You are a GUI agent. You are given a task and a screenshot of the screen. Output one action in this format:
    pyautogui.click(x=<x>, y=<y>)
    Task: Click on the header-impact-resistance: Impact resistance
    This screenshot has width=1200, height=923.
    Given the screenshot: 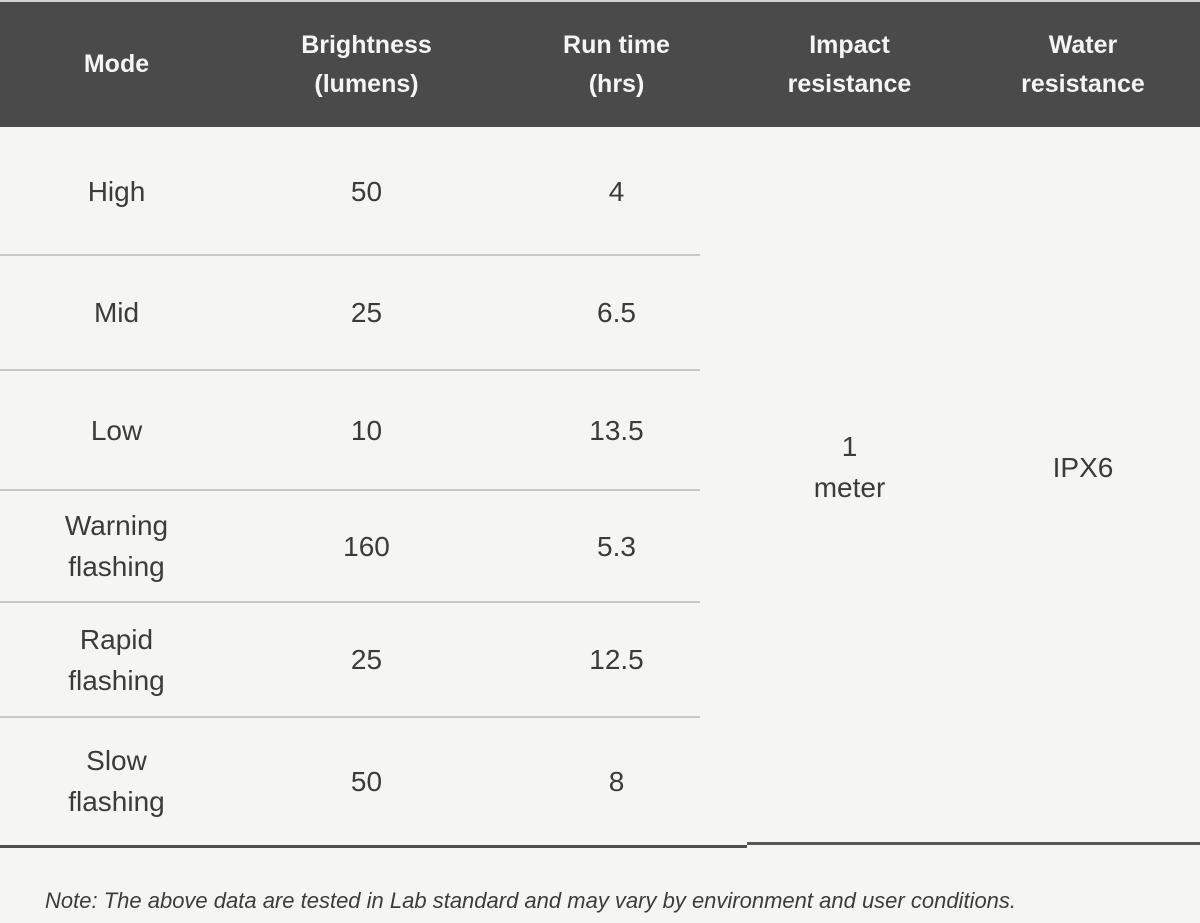 What is the action you would take?
    pyautogui.click(x=849, y=64)
    